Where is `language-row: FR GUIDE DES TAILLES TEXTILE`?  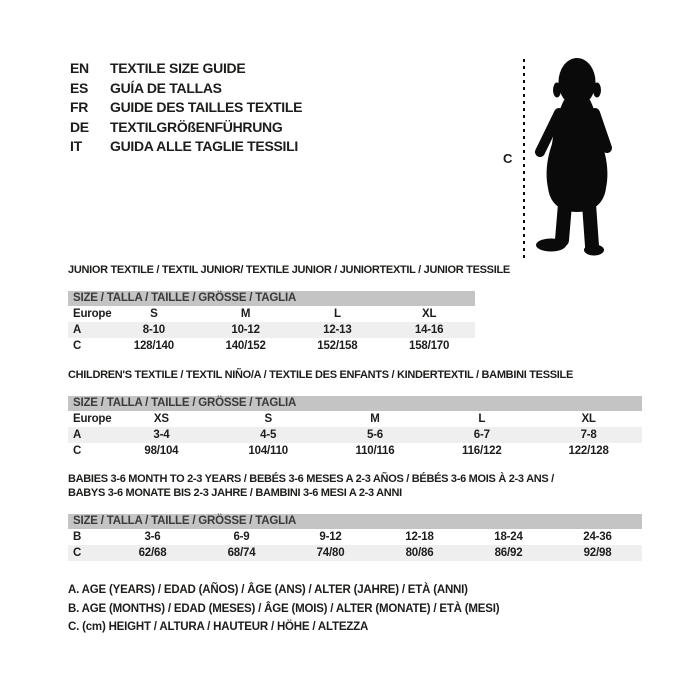 language-row: FR GUIDE DES TAILLES TEXTILE is located at coordinates (186, 108).